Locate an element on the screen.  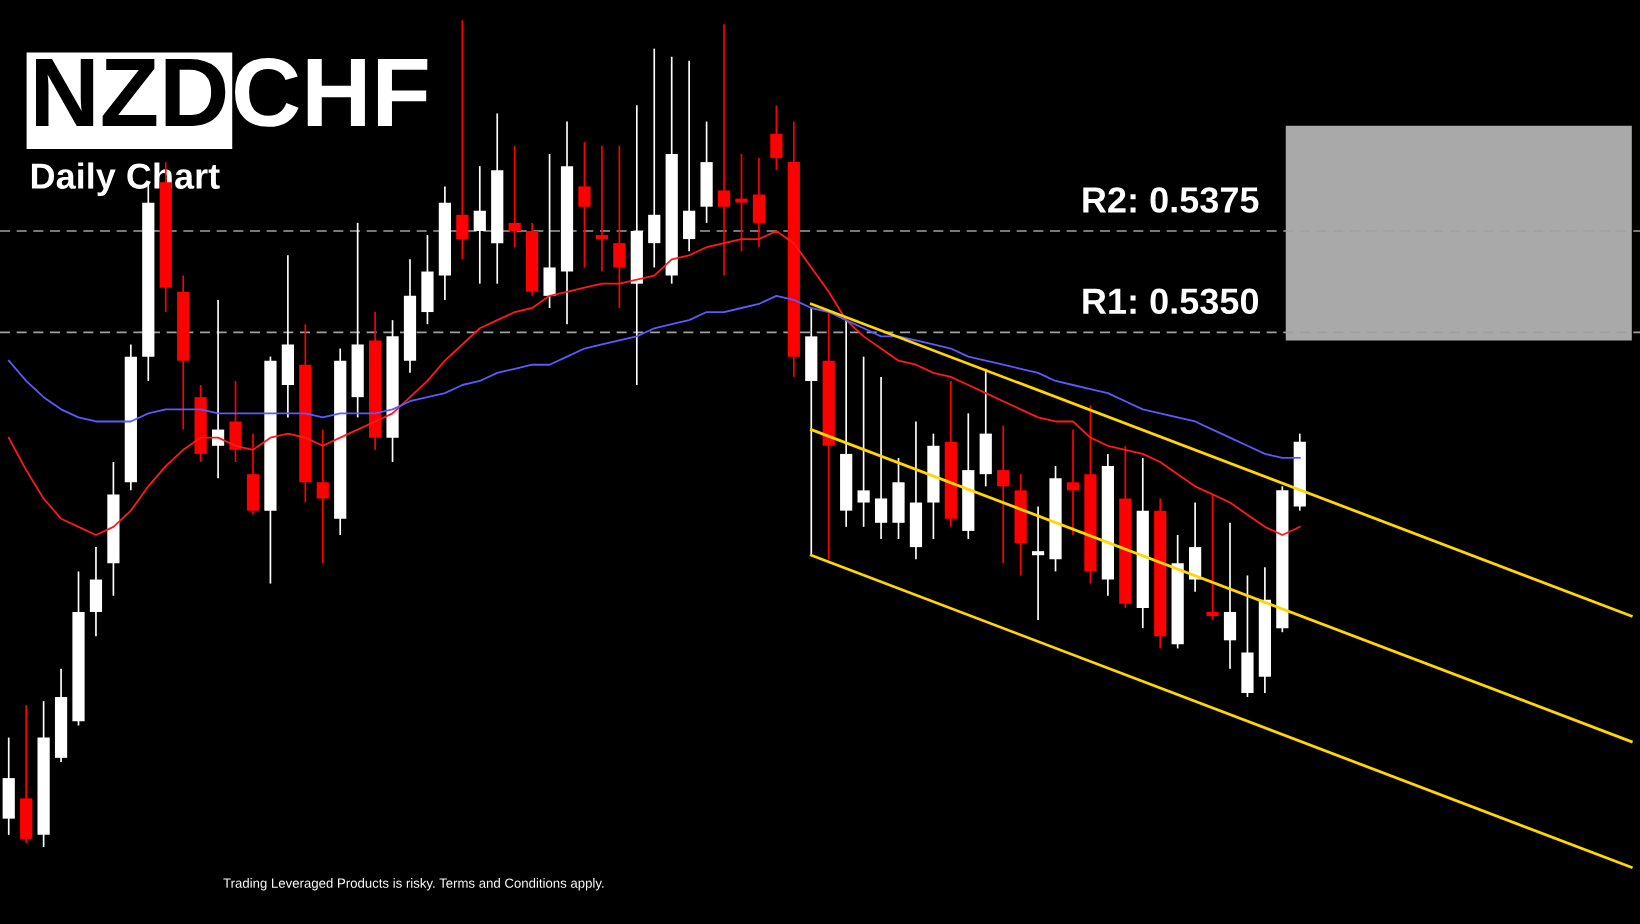
chart-title: NZDCHF is located at coordinates (232, 92).